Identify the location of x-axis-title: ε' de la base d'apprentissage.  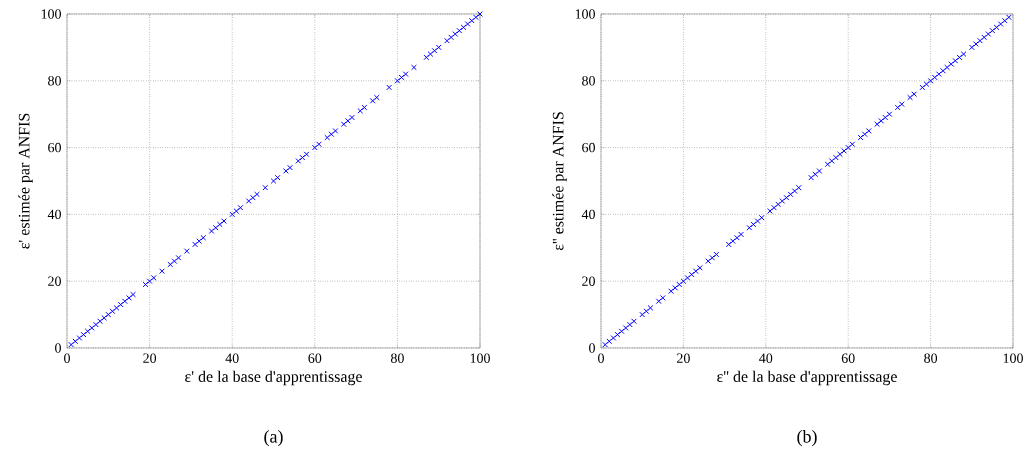
(273, 378).